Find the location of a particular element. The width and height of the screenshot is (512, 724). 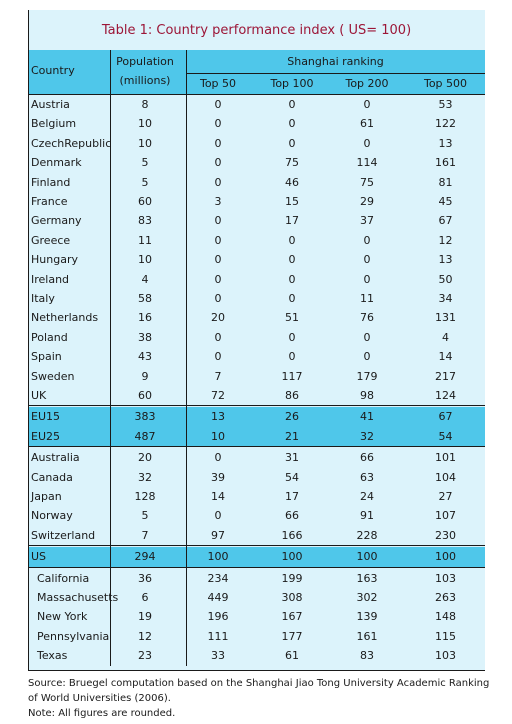

cell-top500: 50 is located at coordinates (445, 279).